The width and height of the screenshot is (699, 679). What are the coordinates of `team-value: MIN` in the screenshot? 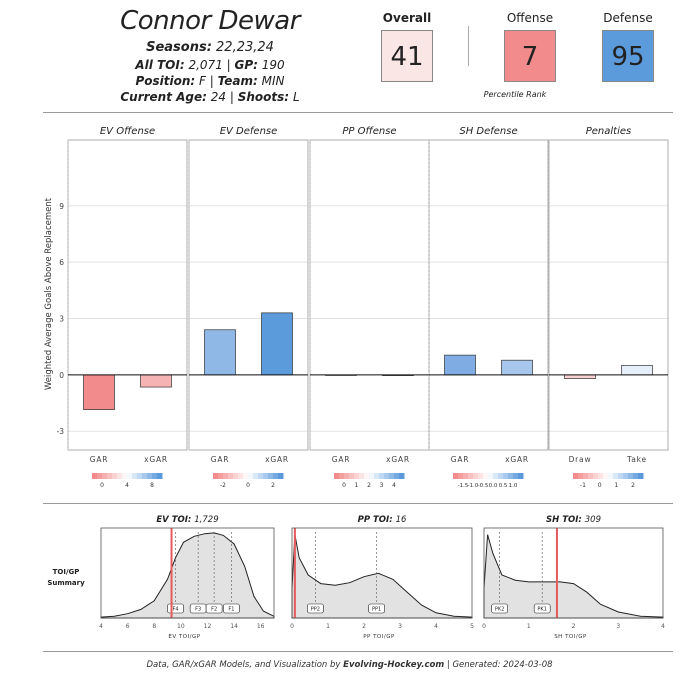 It's located at (273, 81).